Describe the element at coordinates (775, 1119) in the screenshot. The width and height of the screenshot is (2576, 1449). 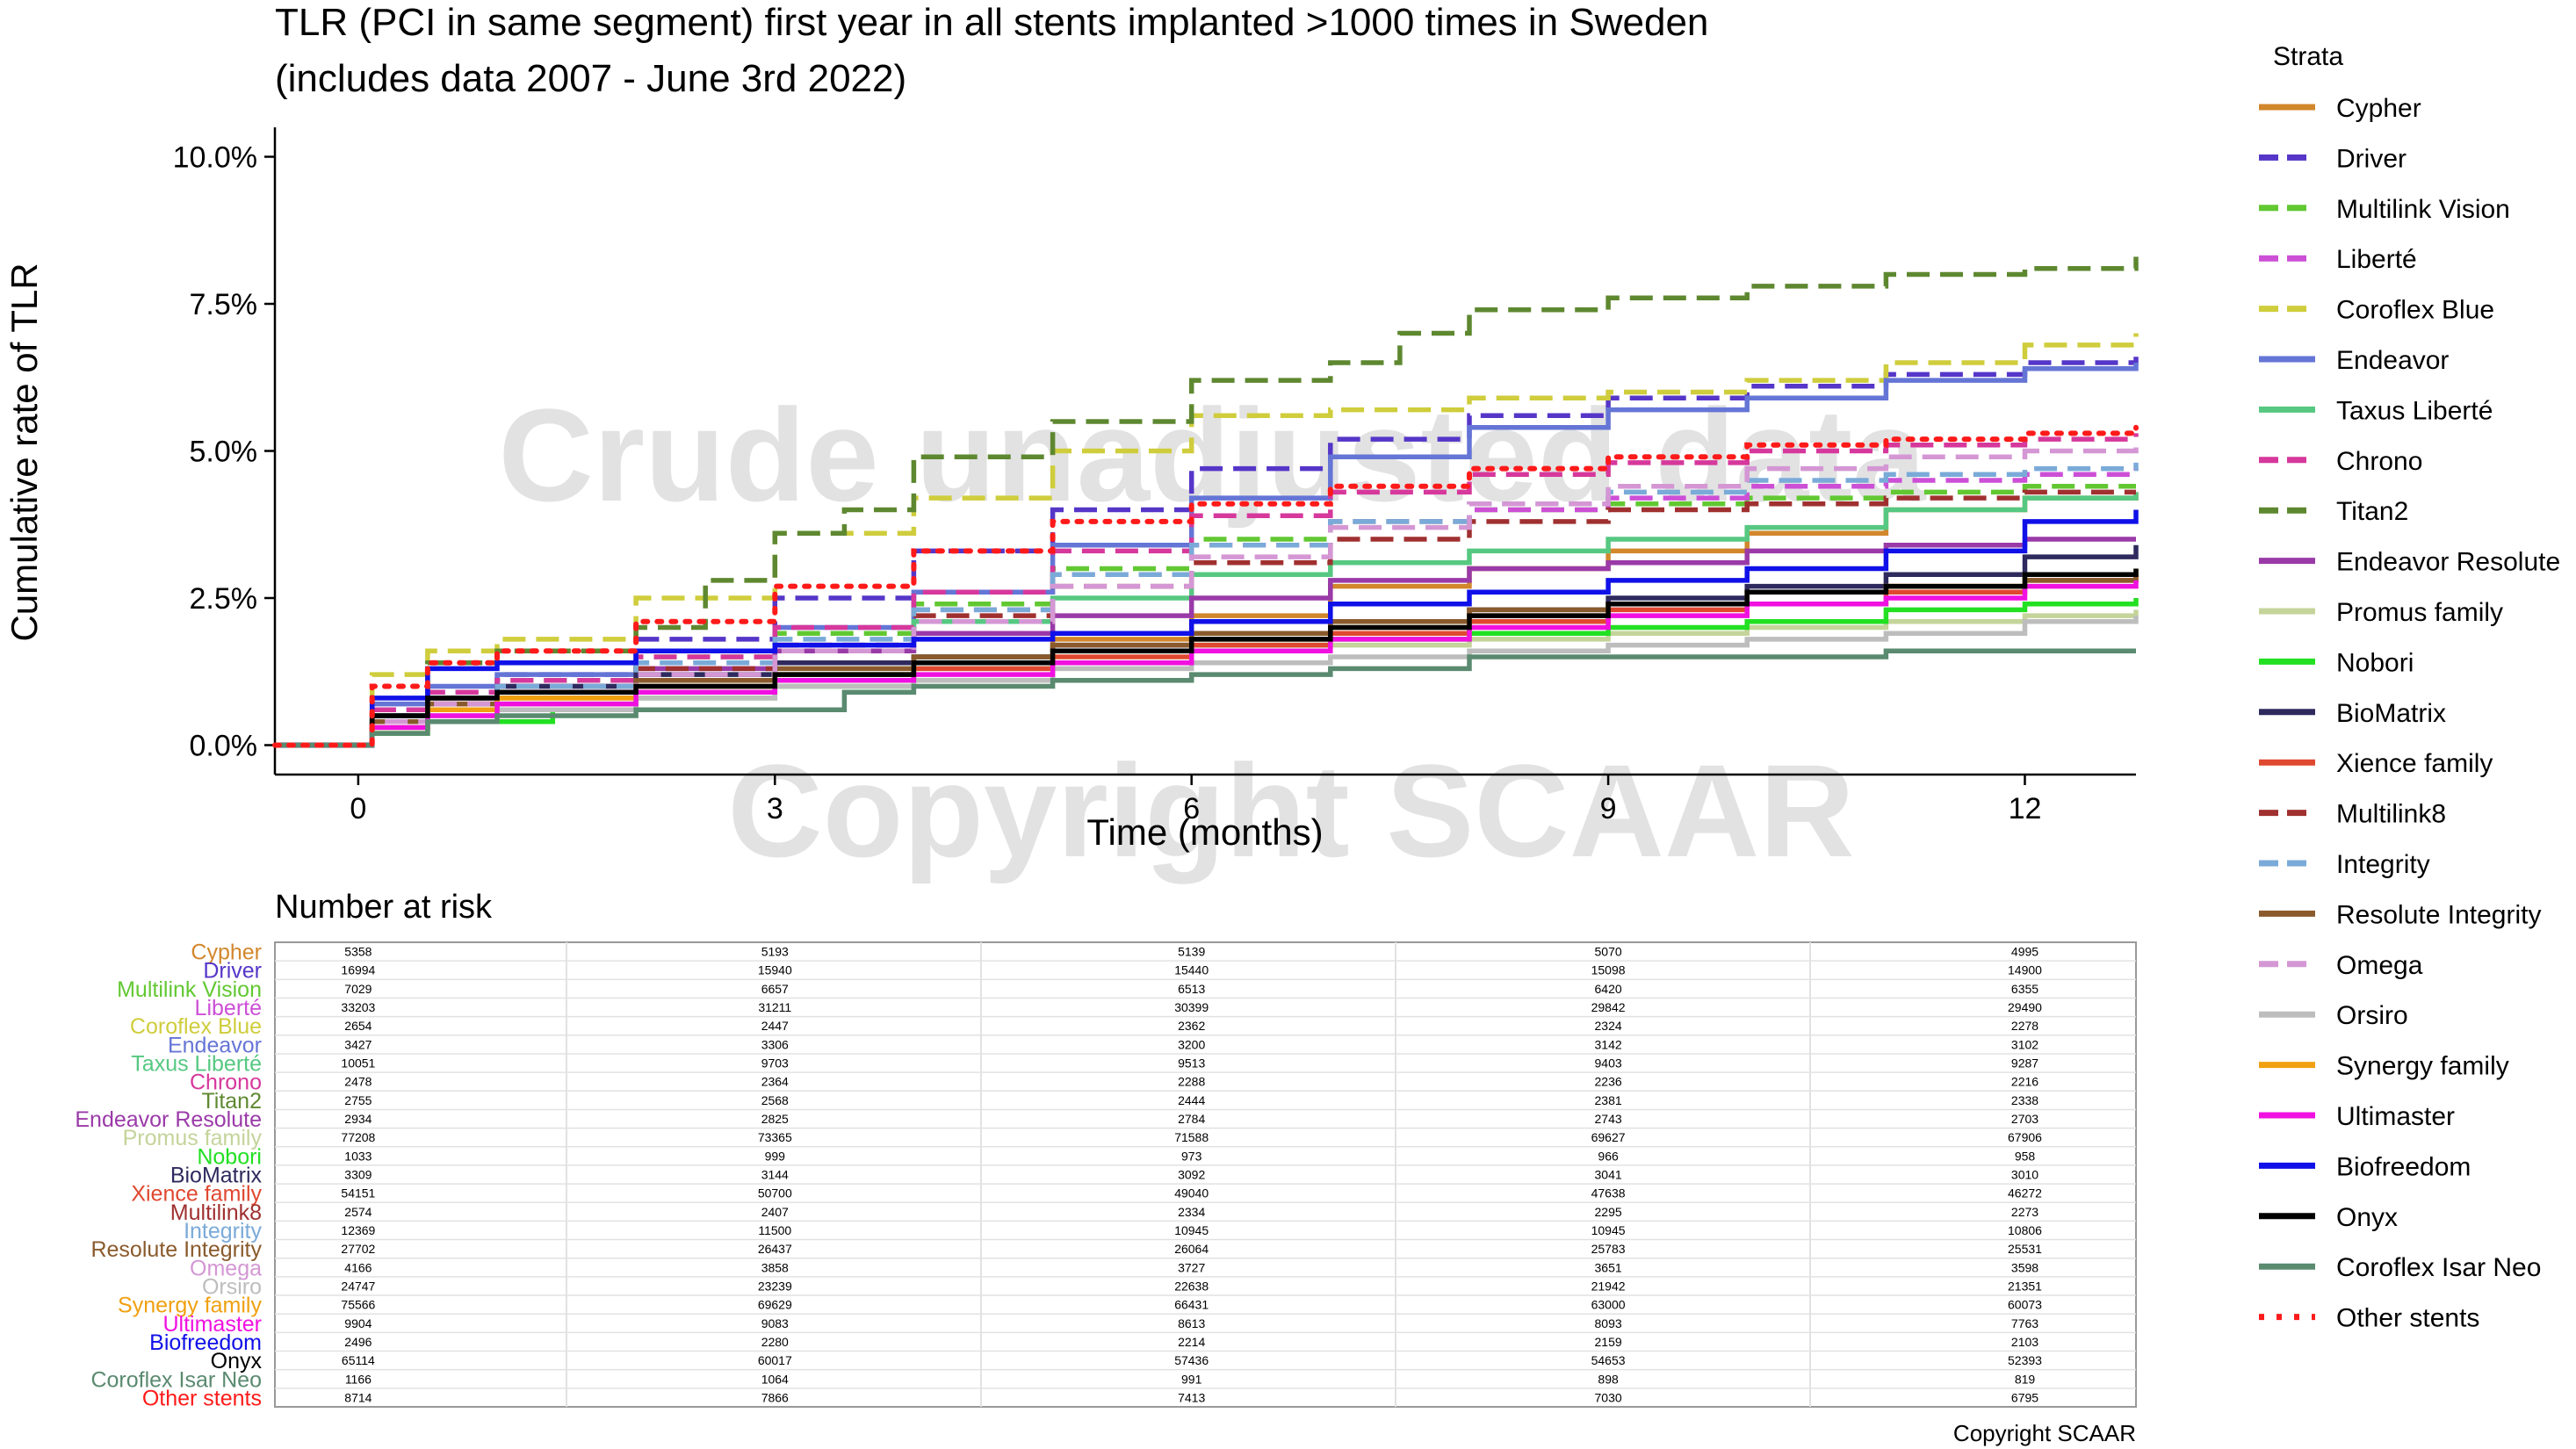
I see `risk-cell: 2825` at that location.